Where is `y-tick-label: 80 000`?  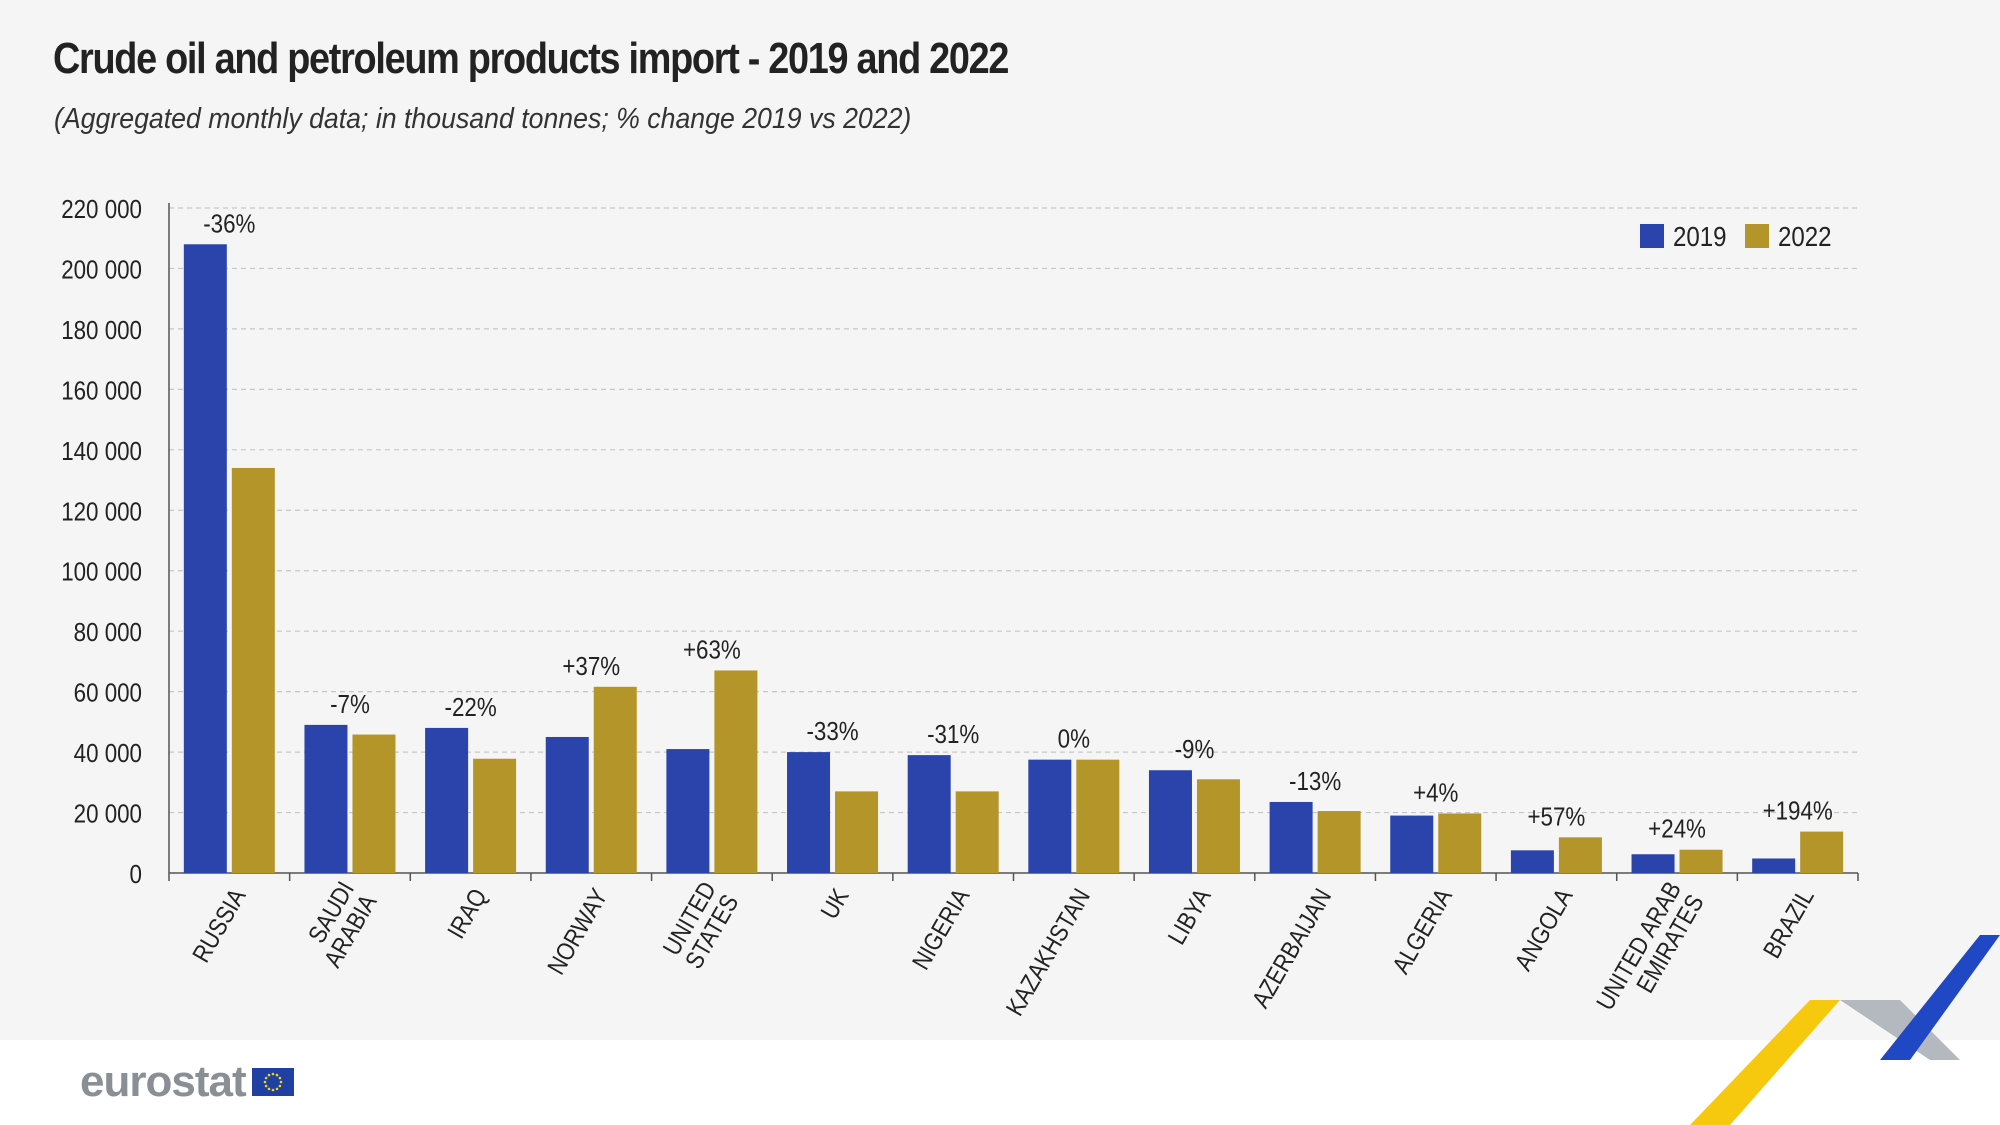
y-tick-label: 80 000 is located at coordinates (108, 633).